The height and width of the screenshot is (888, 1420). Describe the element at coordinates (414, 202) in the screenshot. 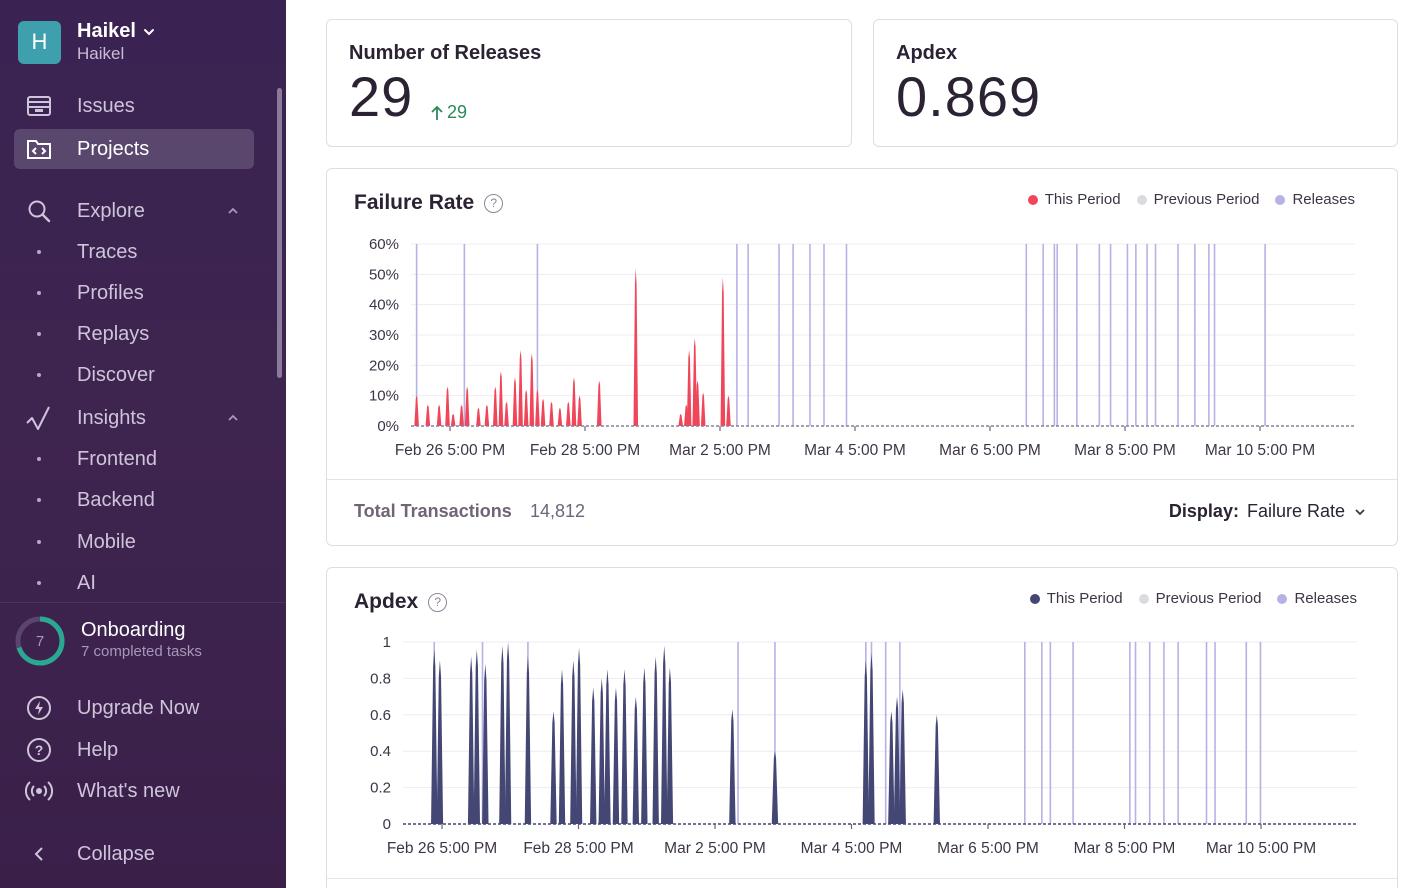

I see `failure-rate-title-text: Failure Rate` at that location.